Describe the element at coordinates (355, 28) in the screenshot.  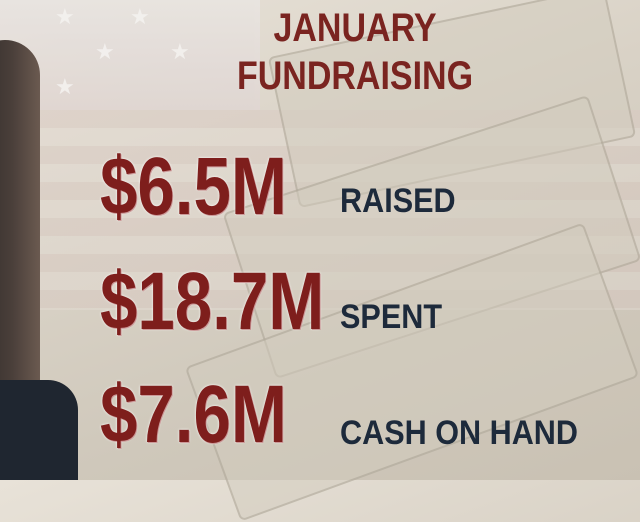
I see `title-line-1: JANUARY` at that location.